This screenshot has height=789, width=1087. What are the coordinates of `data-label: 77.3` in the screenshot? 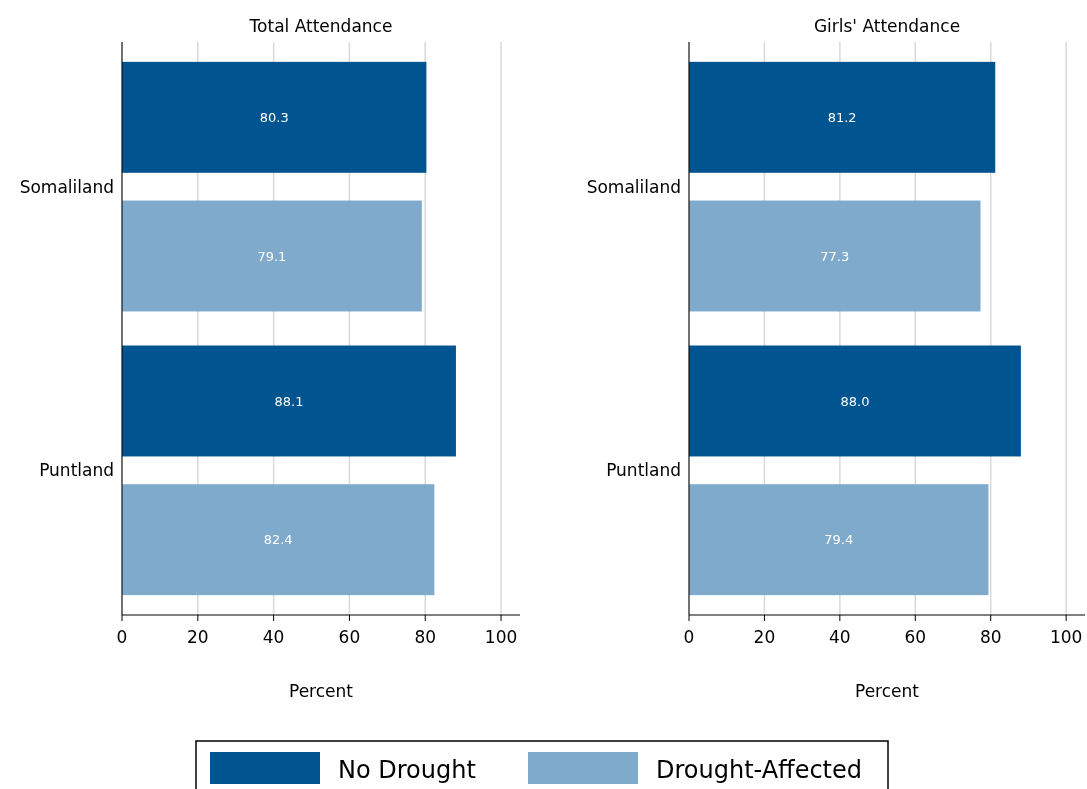 It's located at (835, 256).